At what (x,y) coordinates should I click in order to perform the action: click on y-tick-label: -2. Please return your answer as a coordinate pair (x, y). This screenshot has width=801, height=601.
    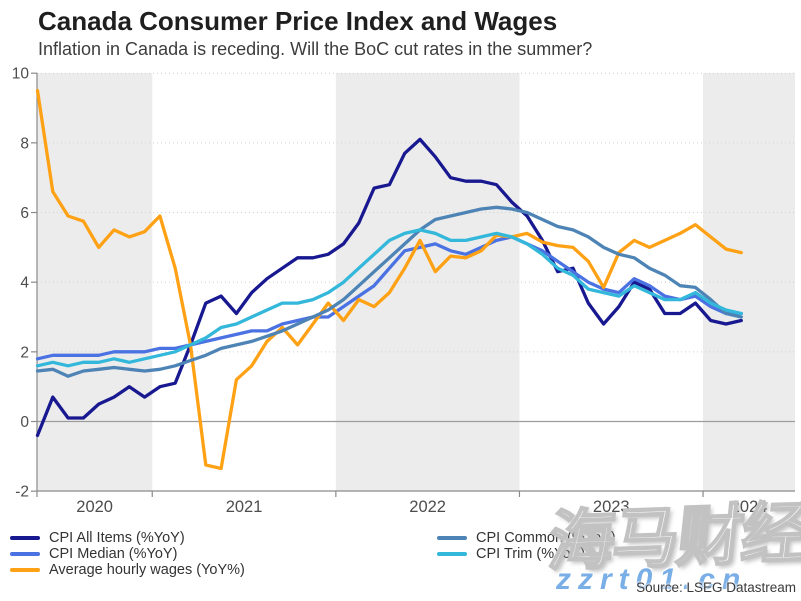
    Looking at the image, I should click on (22, 492).